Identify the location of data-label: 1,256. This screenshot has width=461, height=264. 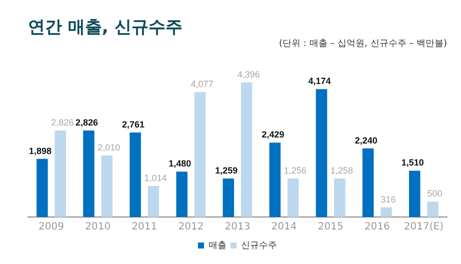
(295, 171).